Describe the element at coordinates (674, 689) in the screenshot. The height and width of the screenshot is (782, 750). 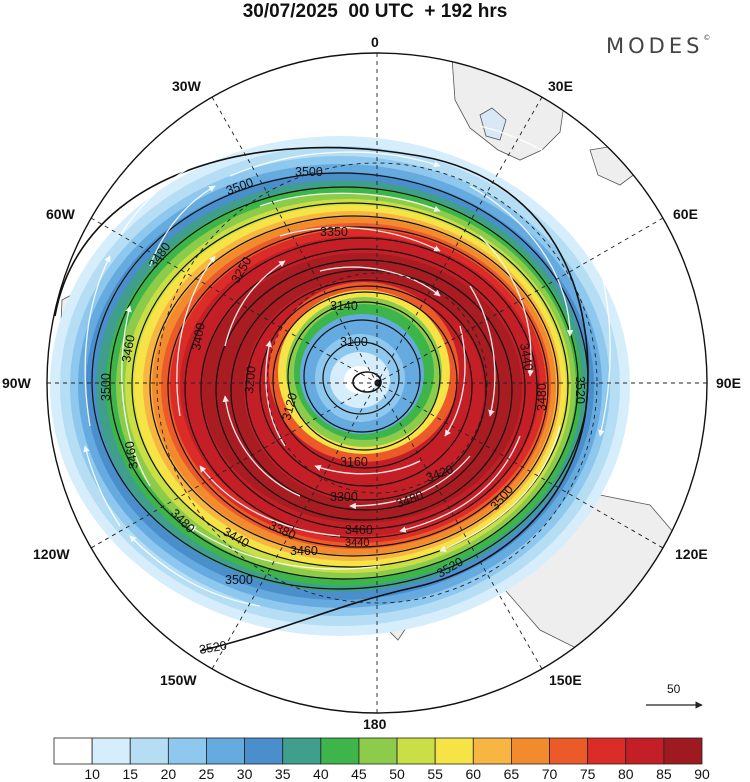
I see `wind-scale-value: 50` at that location.